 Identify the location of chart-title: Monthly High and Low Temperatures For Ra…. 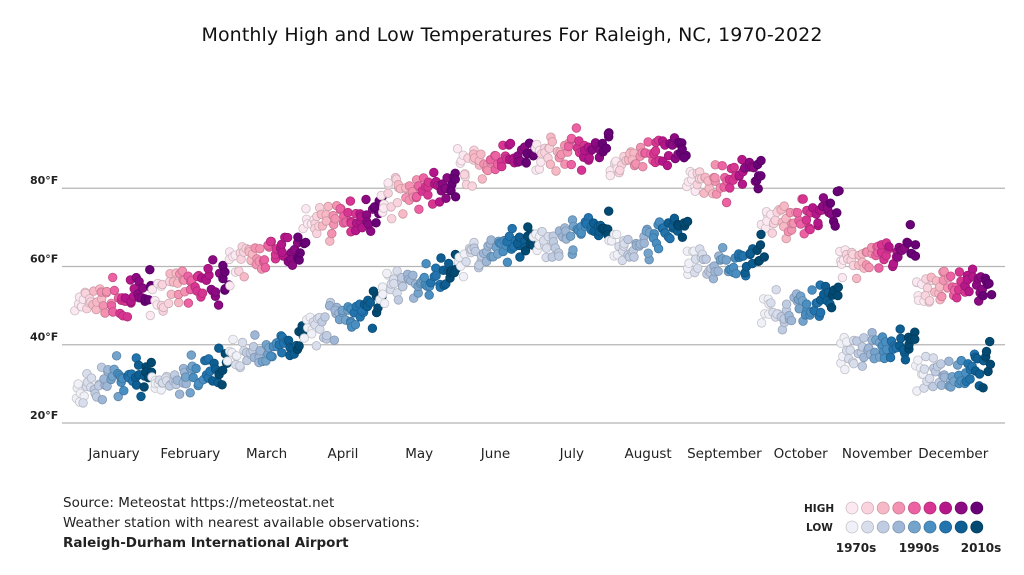
(512, 35).